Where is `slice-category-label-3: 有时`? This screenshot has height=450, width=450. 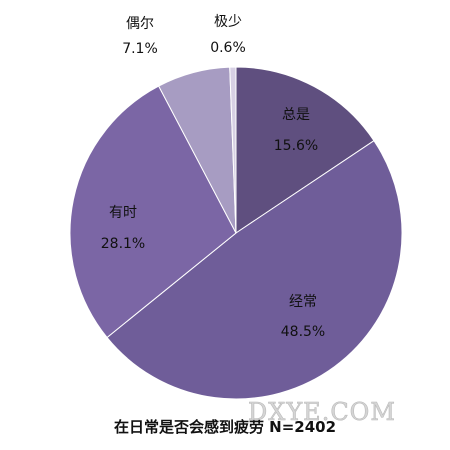 slice-category-label-3: 有时 is located at coordinates (123, 213).